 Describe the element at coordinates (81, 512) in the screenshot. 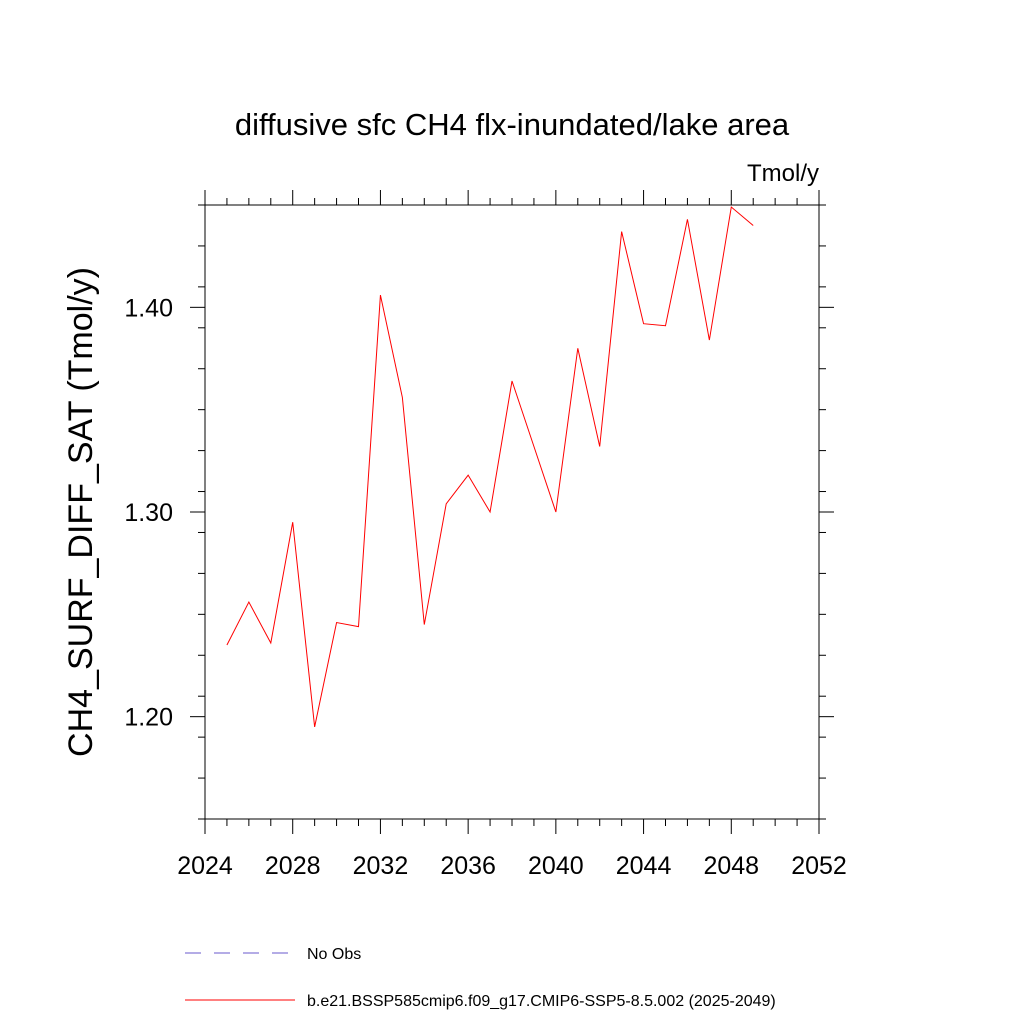

I see `y-axis-label: CH4_SURF_DIFF_SAT (Tmol/y)` at that location.